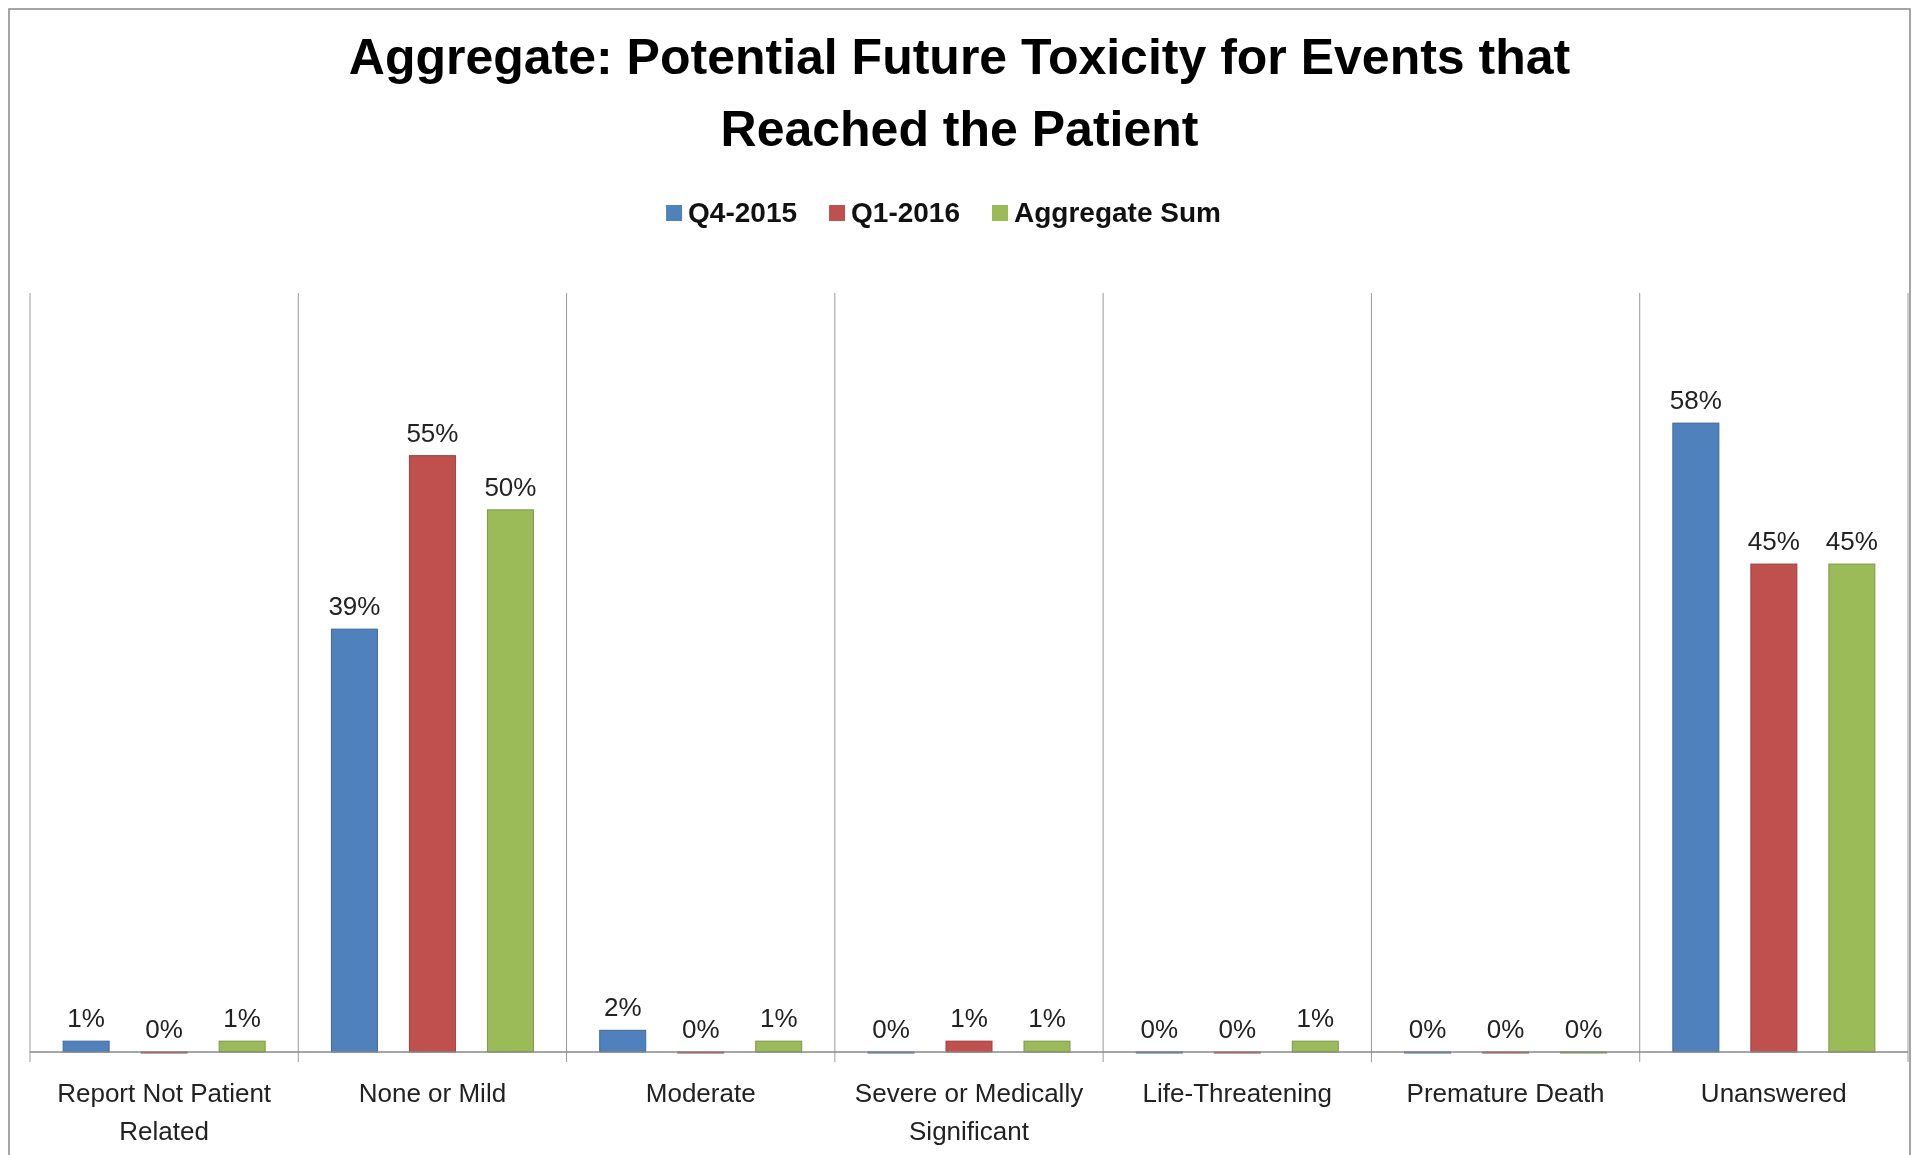  I want to click on x-tick-label: Moderate, so click(700, 1093).